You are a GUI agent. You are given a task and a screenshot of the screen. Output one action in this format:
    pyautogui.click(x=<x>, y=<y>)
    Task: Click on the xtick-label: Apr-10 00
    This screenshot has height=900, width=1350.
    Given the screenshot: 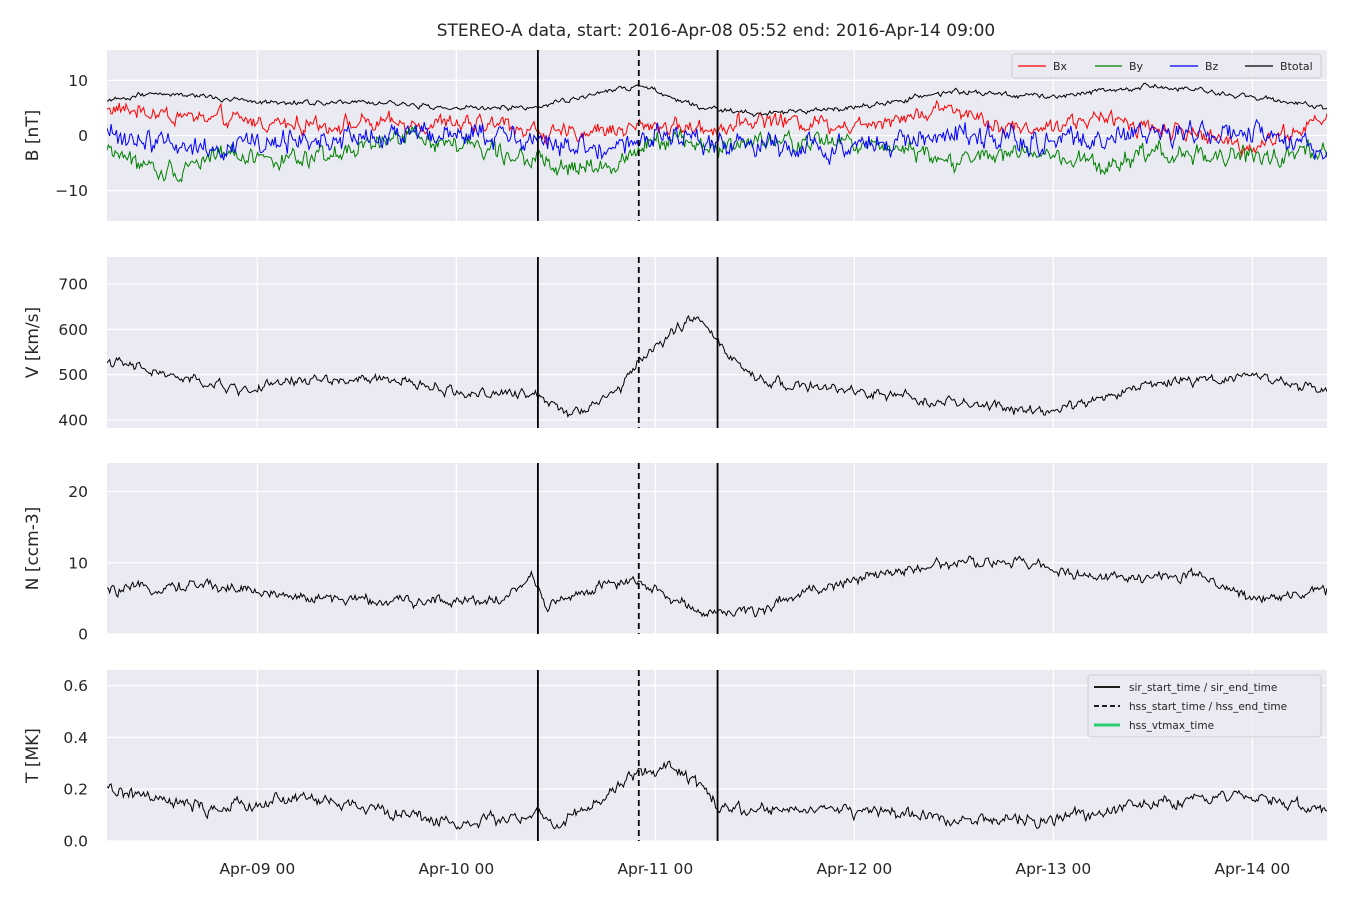 What is the action you would take?
    pyautogui.click(x=456, y=869)
    